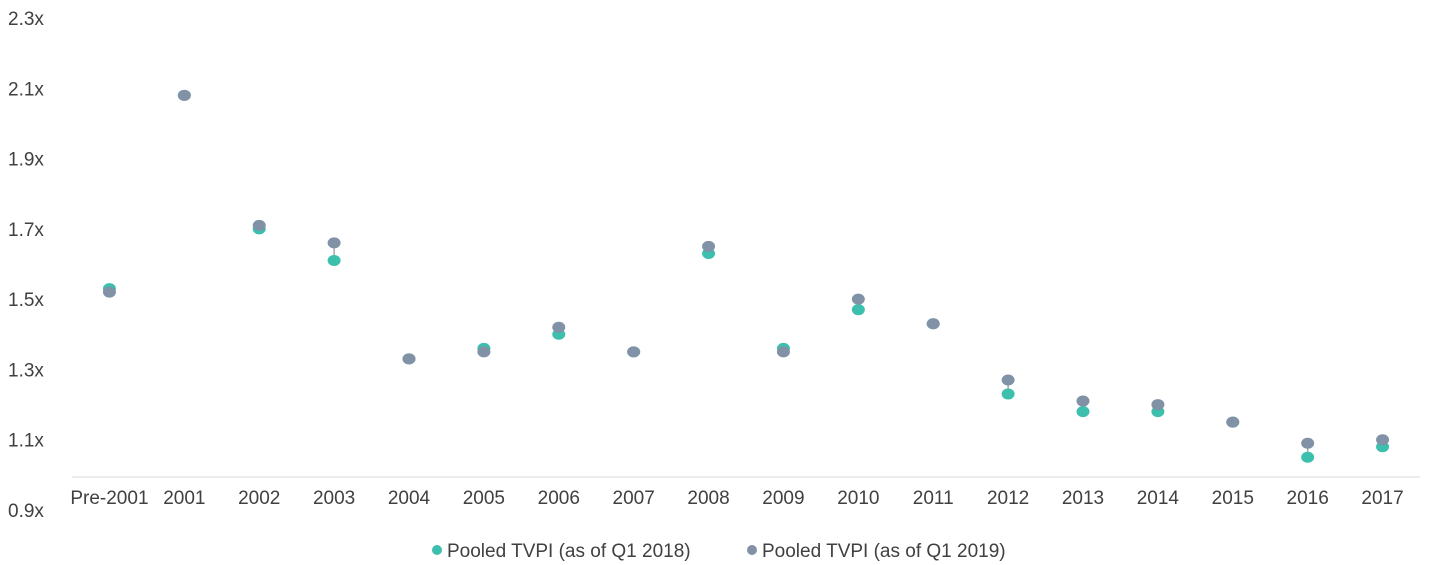  Describe the element at coordinates (484, 498) in the screenshot. I see `x-tick-label: 2005` at that location.